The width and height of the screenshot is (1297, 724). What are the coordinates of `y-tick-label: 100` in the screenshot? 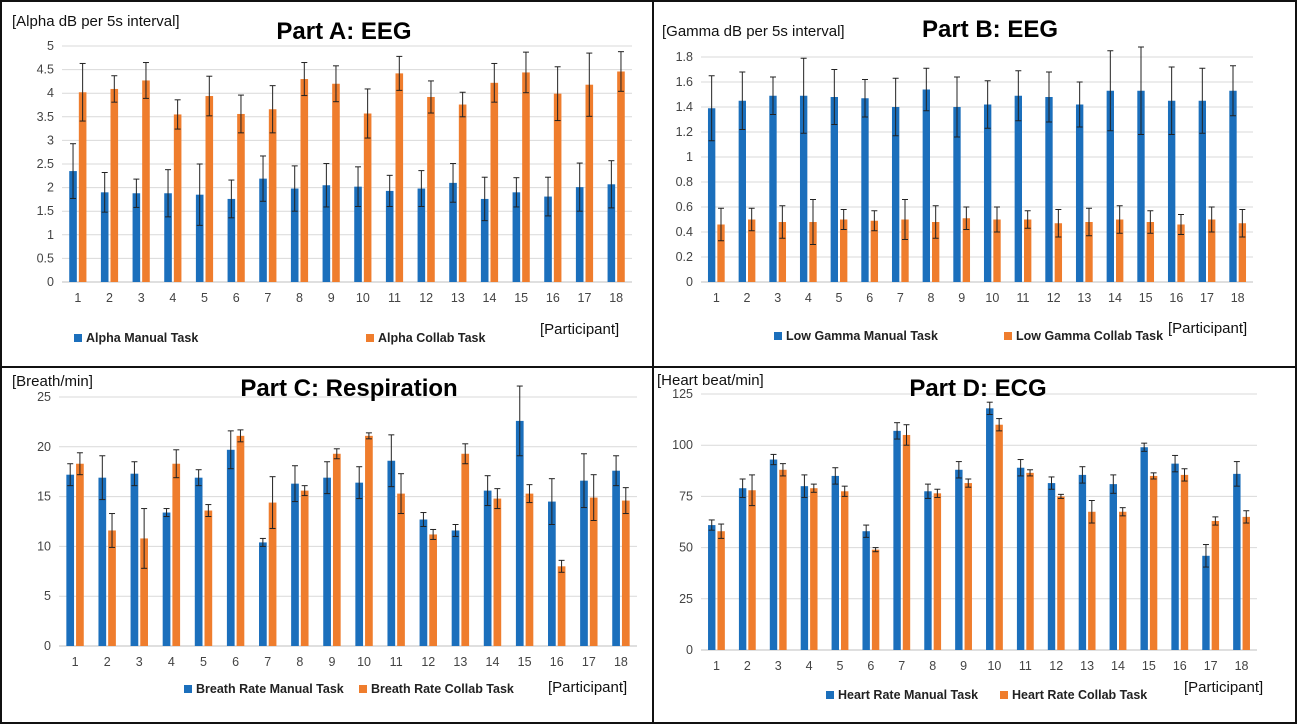 It's located at (682, 445).